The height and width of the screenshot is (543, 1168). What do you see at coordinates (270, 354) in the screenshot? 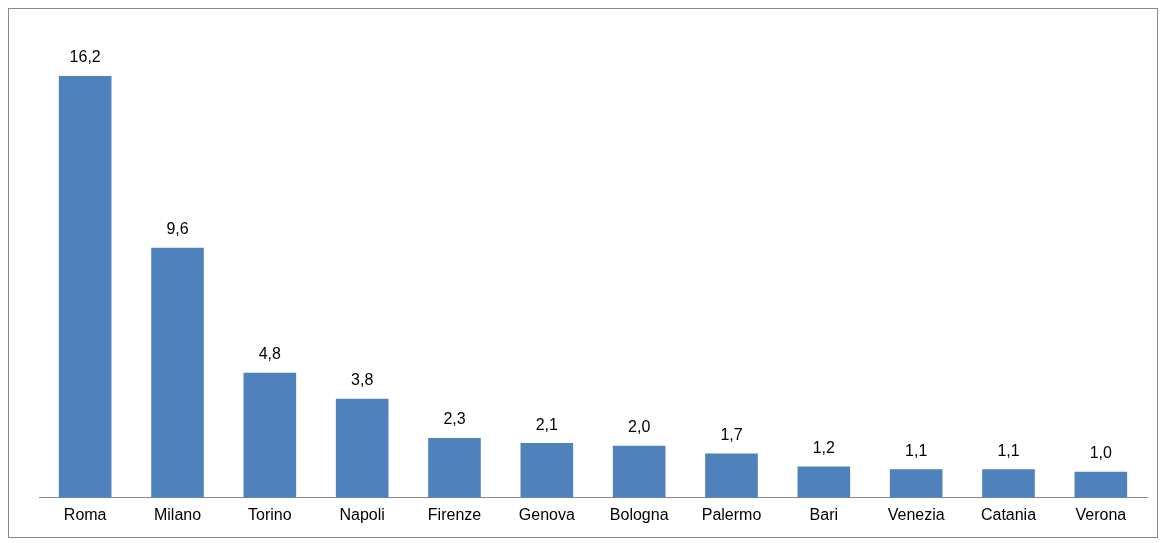
I see `data-label: 4,8` at bounding box center [270, 354].